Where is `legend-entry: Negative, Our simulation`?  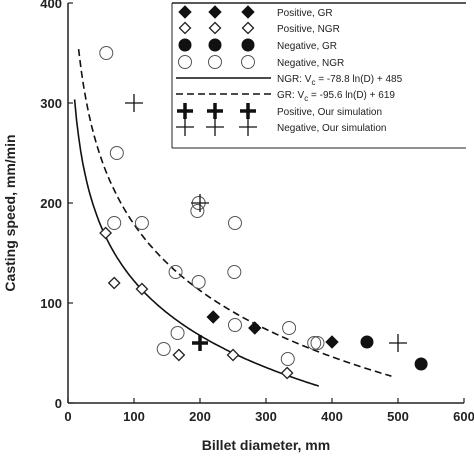 legend-entry: Negative, Our simulation is located at coordinates (281, 127).